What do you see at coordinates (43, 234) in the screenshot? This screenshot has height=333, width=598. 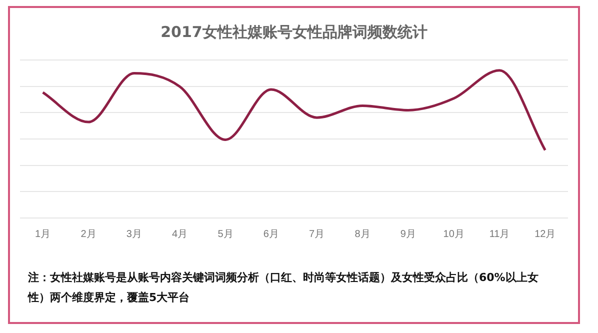 I see `x-tick-label: 1月` at bounding box center [43, 234].